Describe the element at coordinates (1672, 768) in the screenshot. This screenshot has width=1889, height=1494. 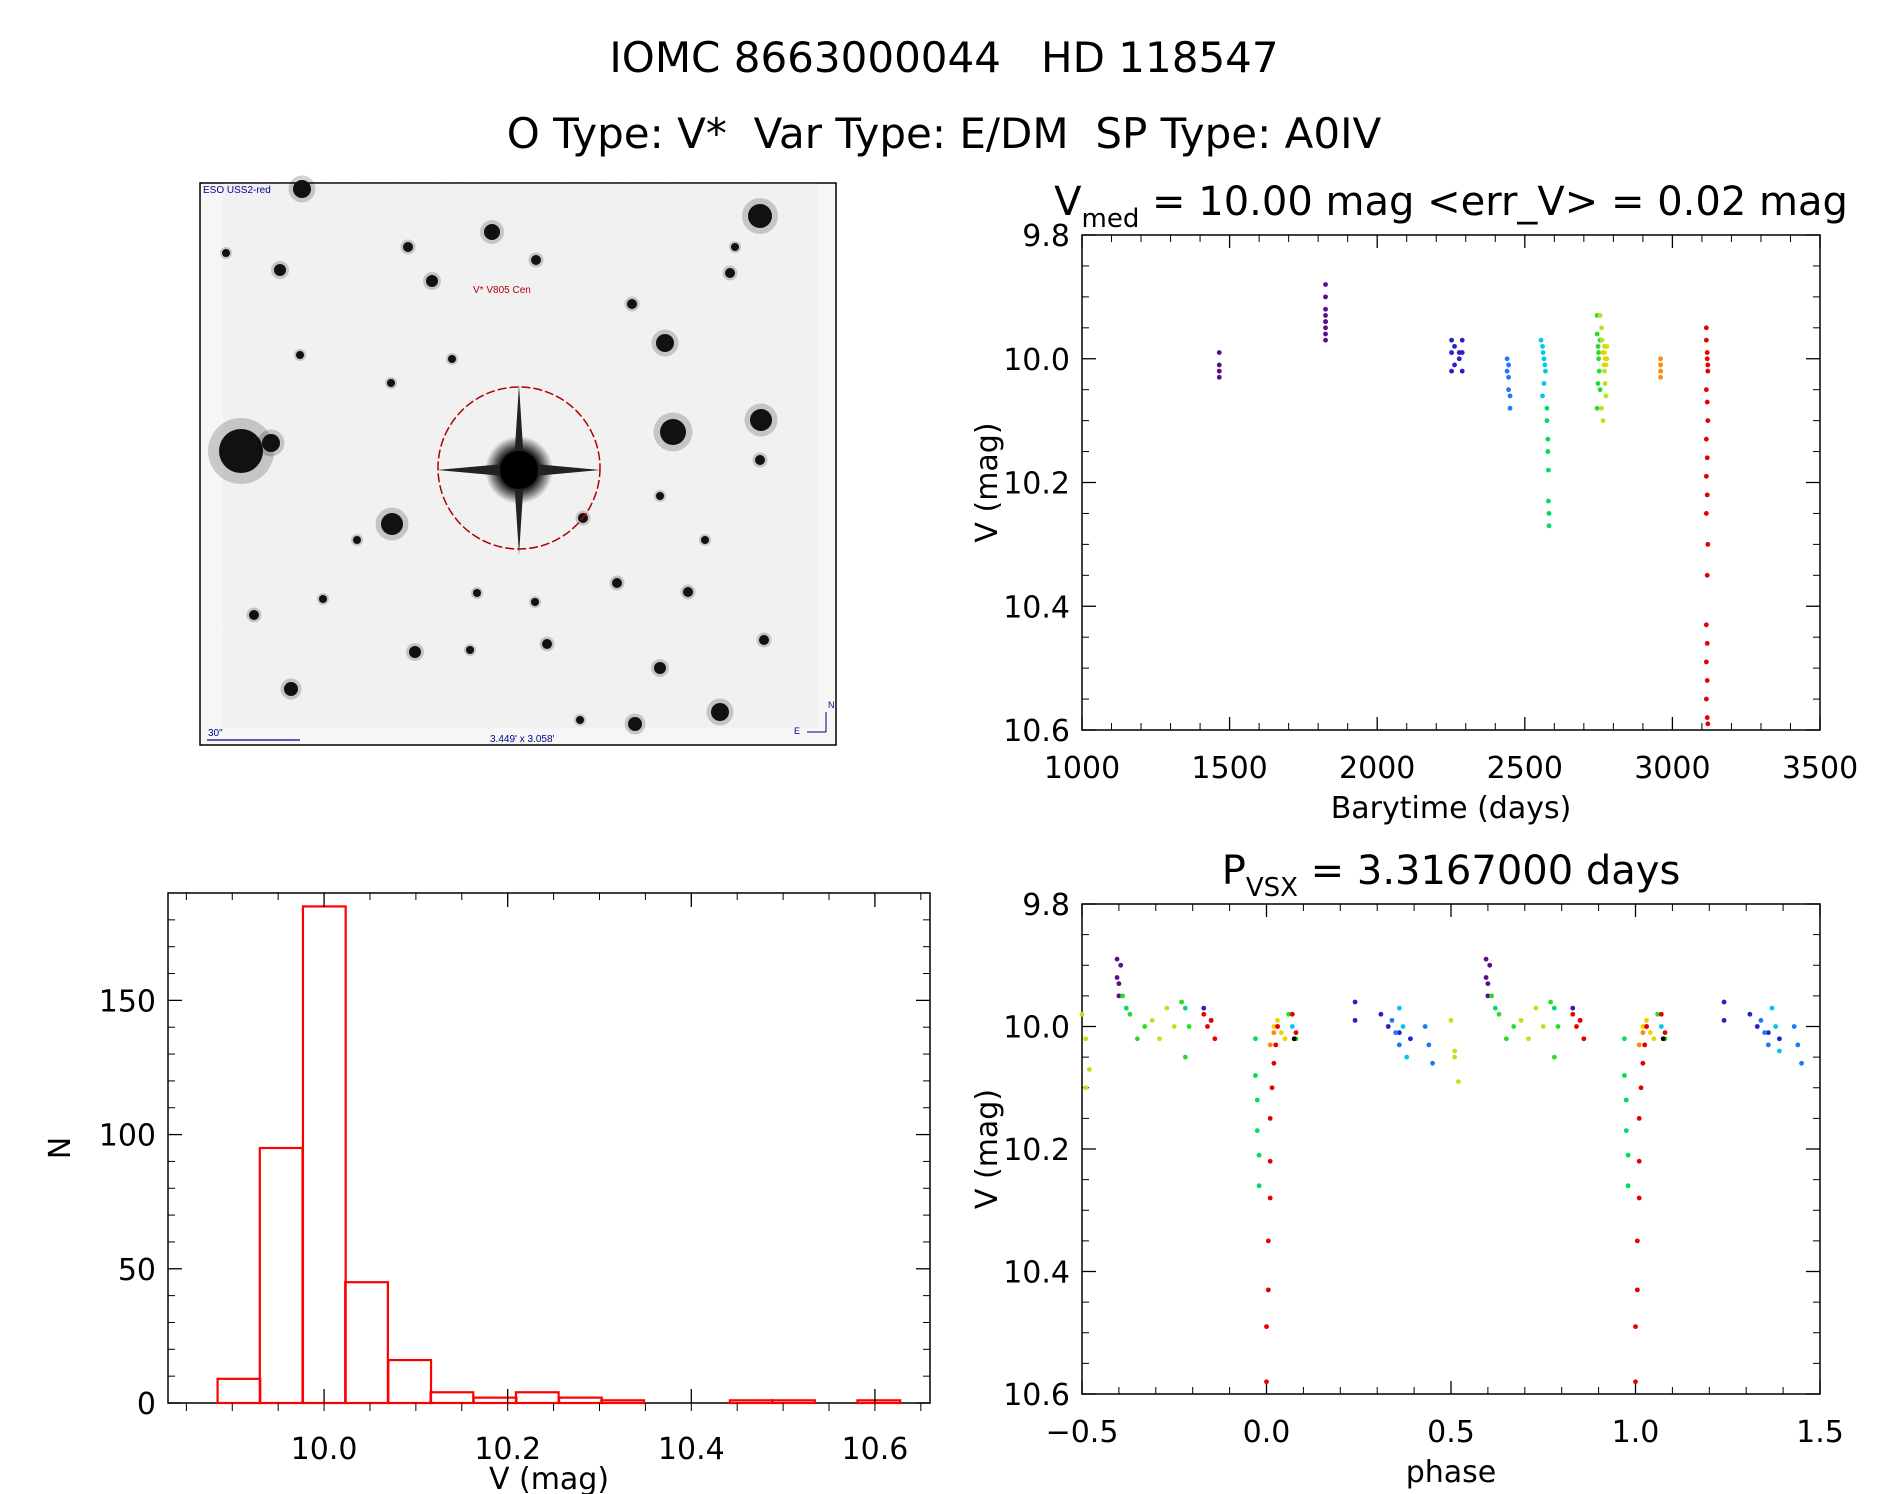
I see `x-tick-label: 3000` at that location.